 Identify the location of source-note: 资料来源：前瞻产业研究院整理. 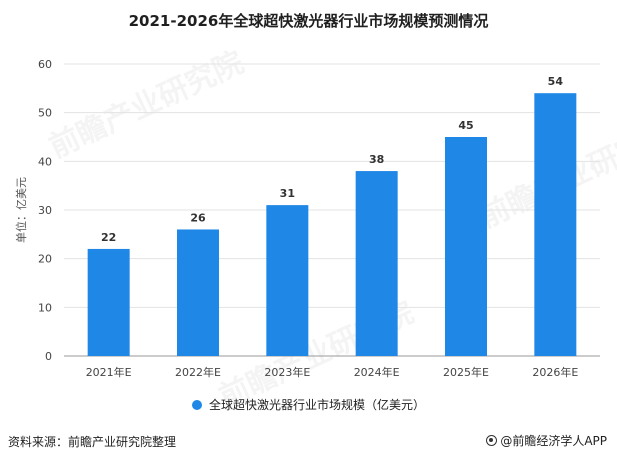
(92, 442).